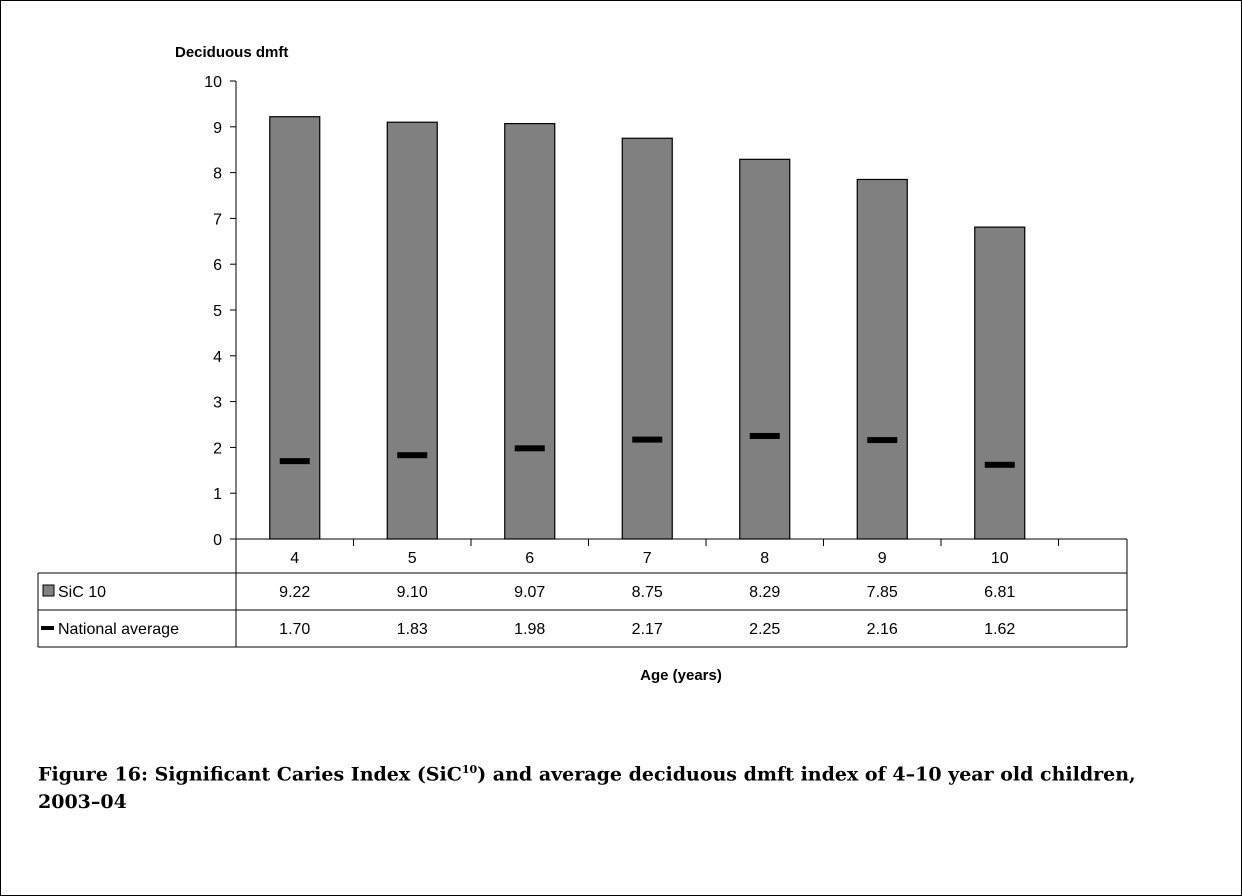  What do you see at coordinates (47, 628) in the screenshot?
I see `legend-key-national-average` at bounding box center [47, 628].